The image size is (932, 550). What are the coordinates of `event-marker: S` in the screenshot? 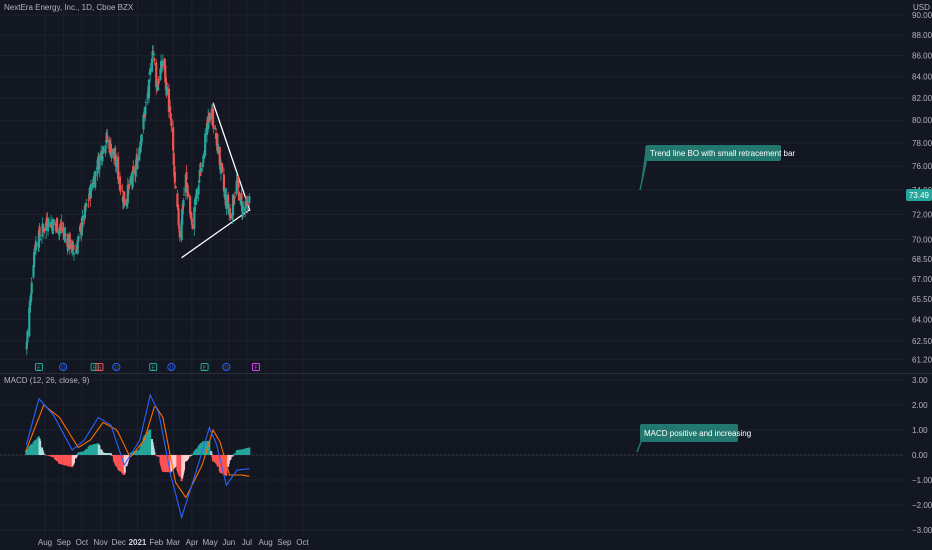 It's located at (99, 367).